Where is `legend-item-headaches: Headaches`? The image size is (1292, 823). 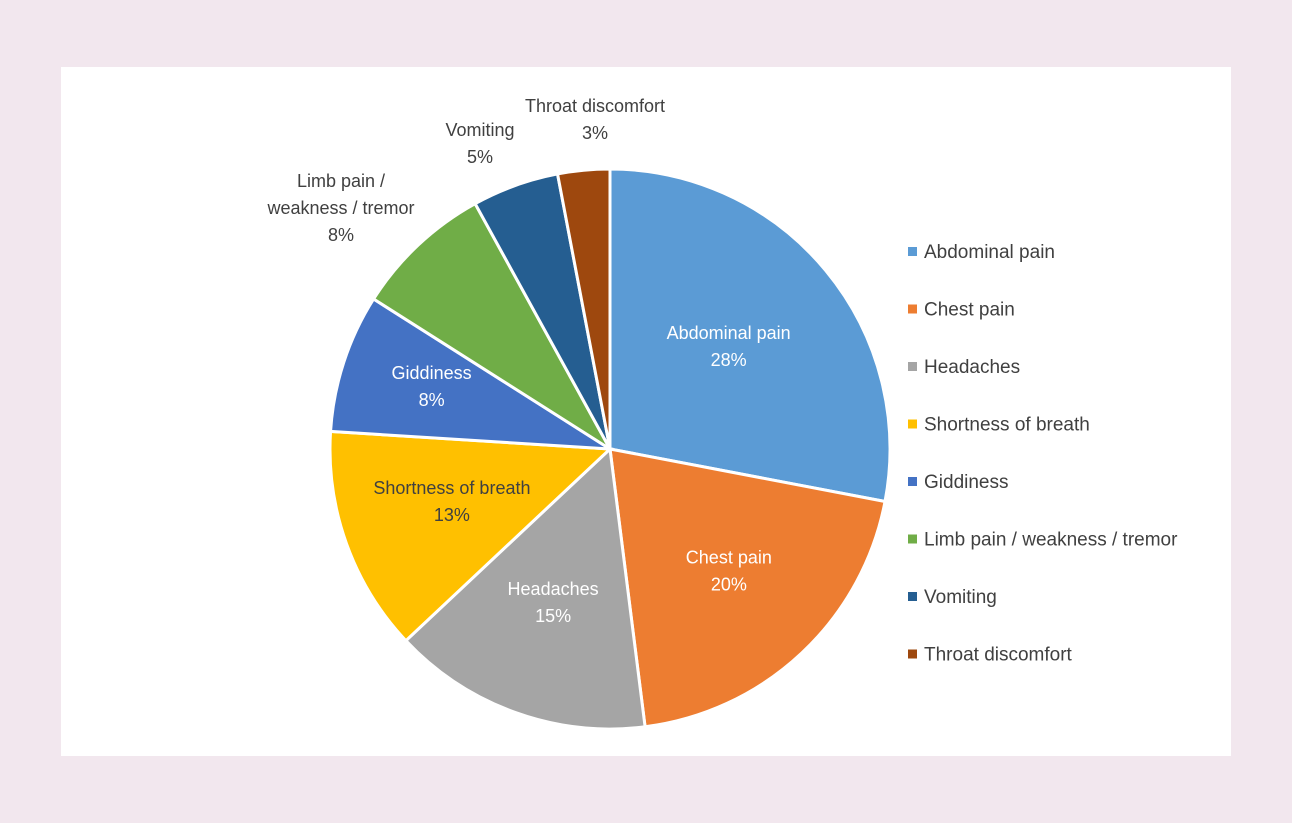 legend-item-headaches: Headaches is located at coordinates (964, 367).